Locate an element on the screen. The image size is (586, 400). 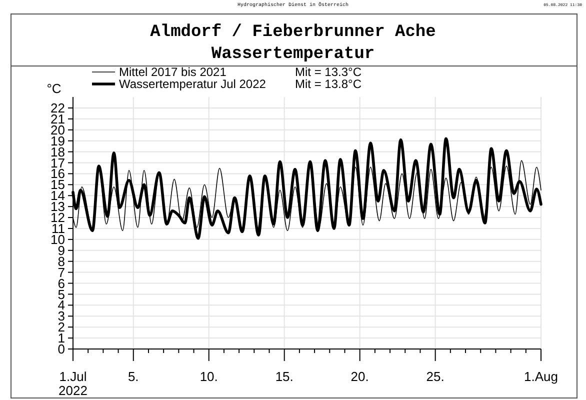
text: Mit = 13.8°C is located at coordinates (328, 84).